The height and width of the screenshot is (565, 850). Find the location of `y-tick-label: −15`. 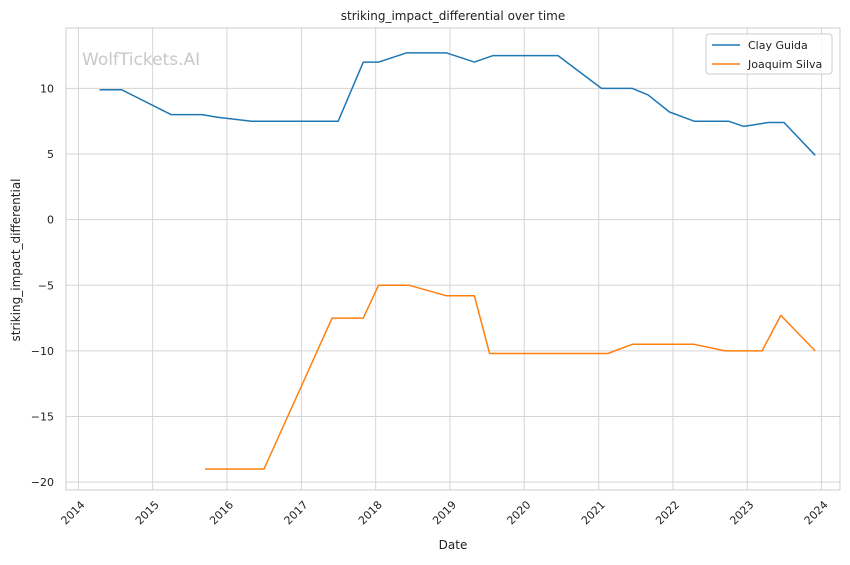

y-tick-label: −15 is located at coordinates (42, 417).